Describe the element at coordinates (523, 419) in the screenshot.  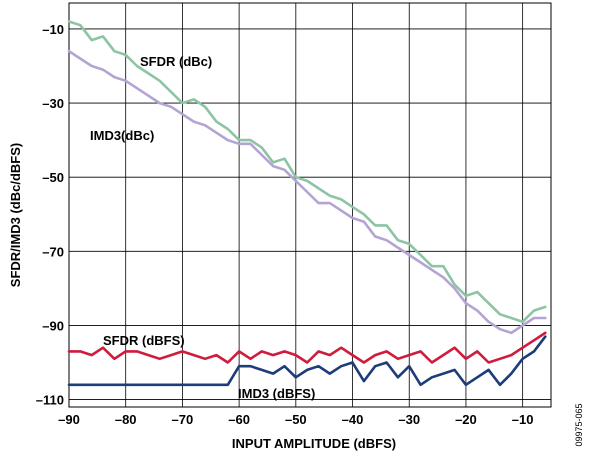
I see `x-tick-label: –10` at that location.